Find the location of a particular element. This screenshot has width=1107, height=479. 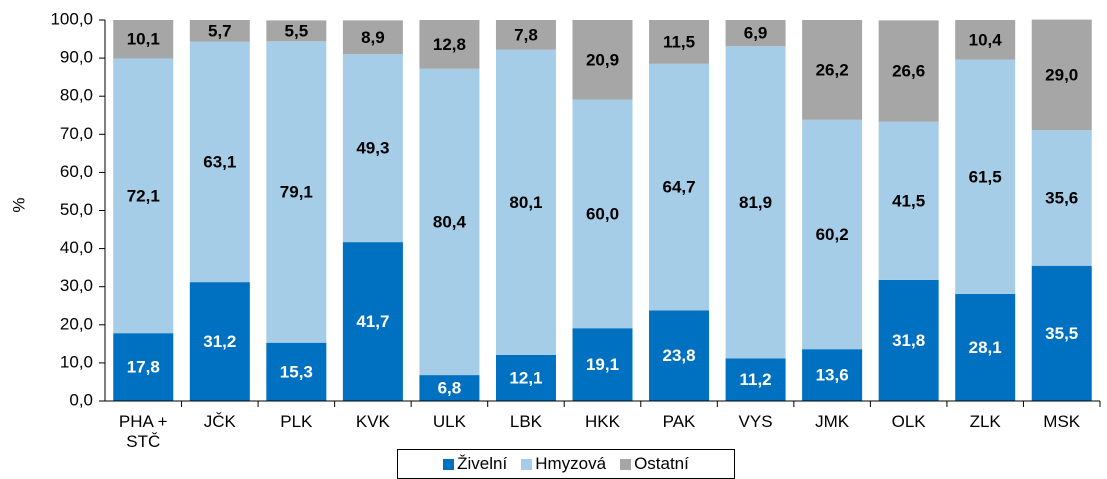

data-label: 12,8 is located at coordinates (449, 44).